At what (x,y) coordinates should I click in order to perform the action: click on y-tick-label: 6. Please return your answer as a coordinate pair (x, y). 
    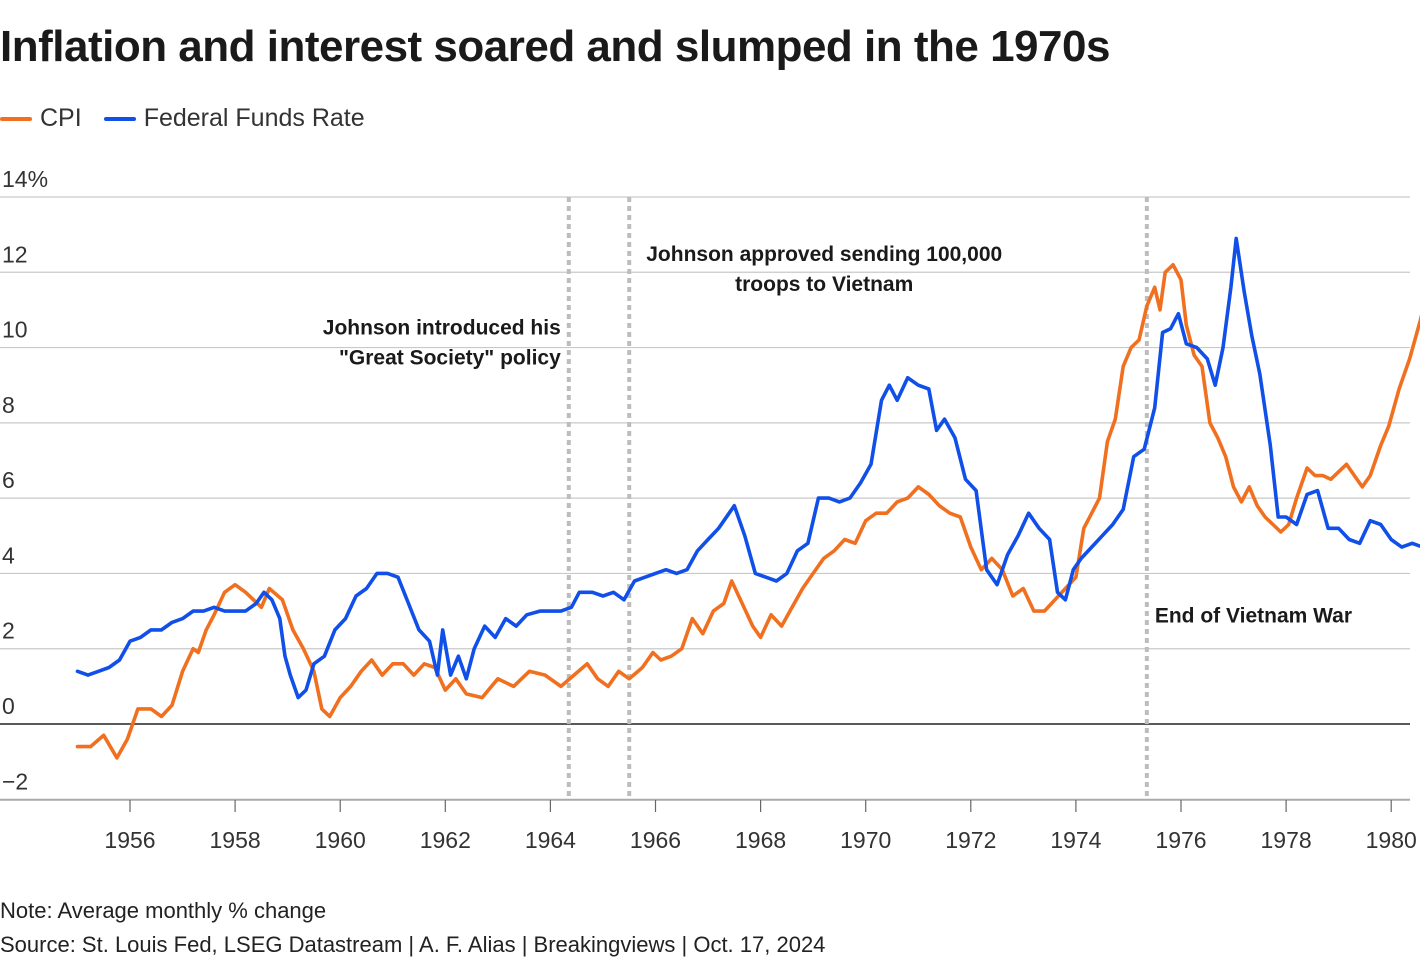
    Looking at the image, I should click on (8, 480).